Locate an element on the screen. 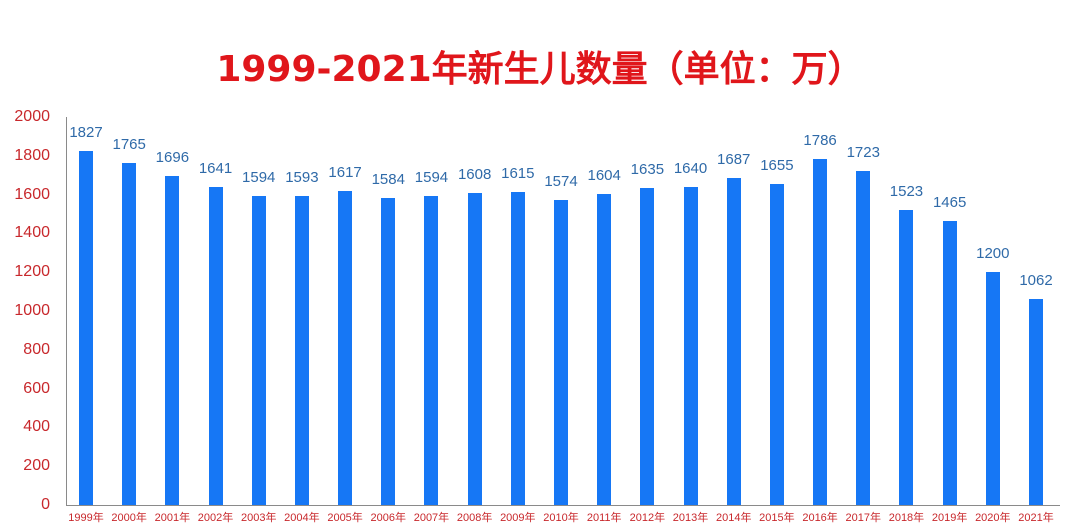 The width and height of the screenshot is (1080, 528). y-tick-label: 1200 is located at coordinates (32, 272).